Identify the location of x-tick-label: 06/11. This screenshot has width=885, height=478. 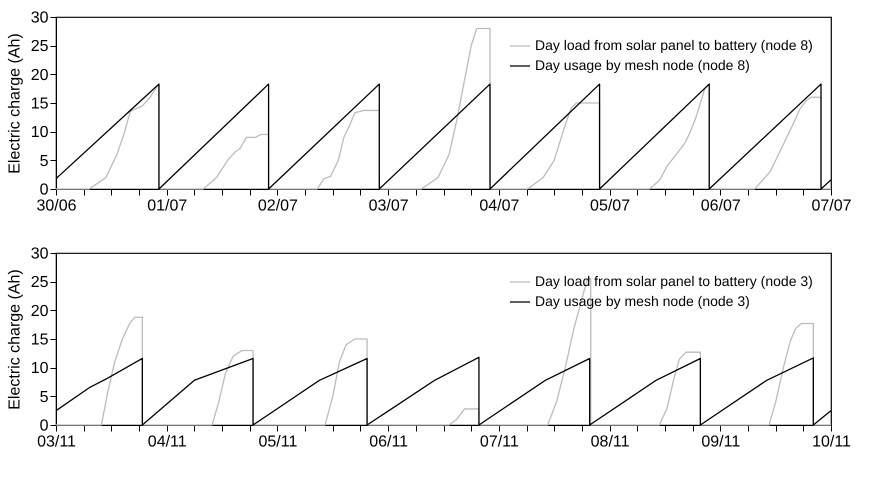
(388, 442).